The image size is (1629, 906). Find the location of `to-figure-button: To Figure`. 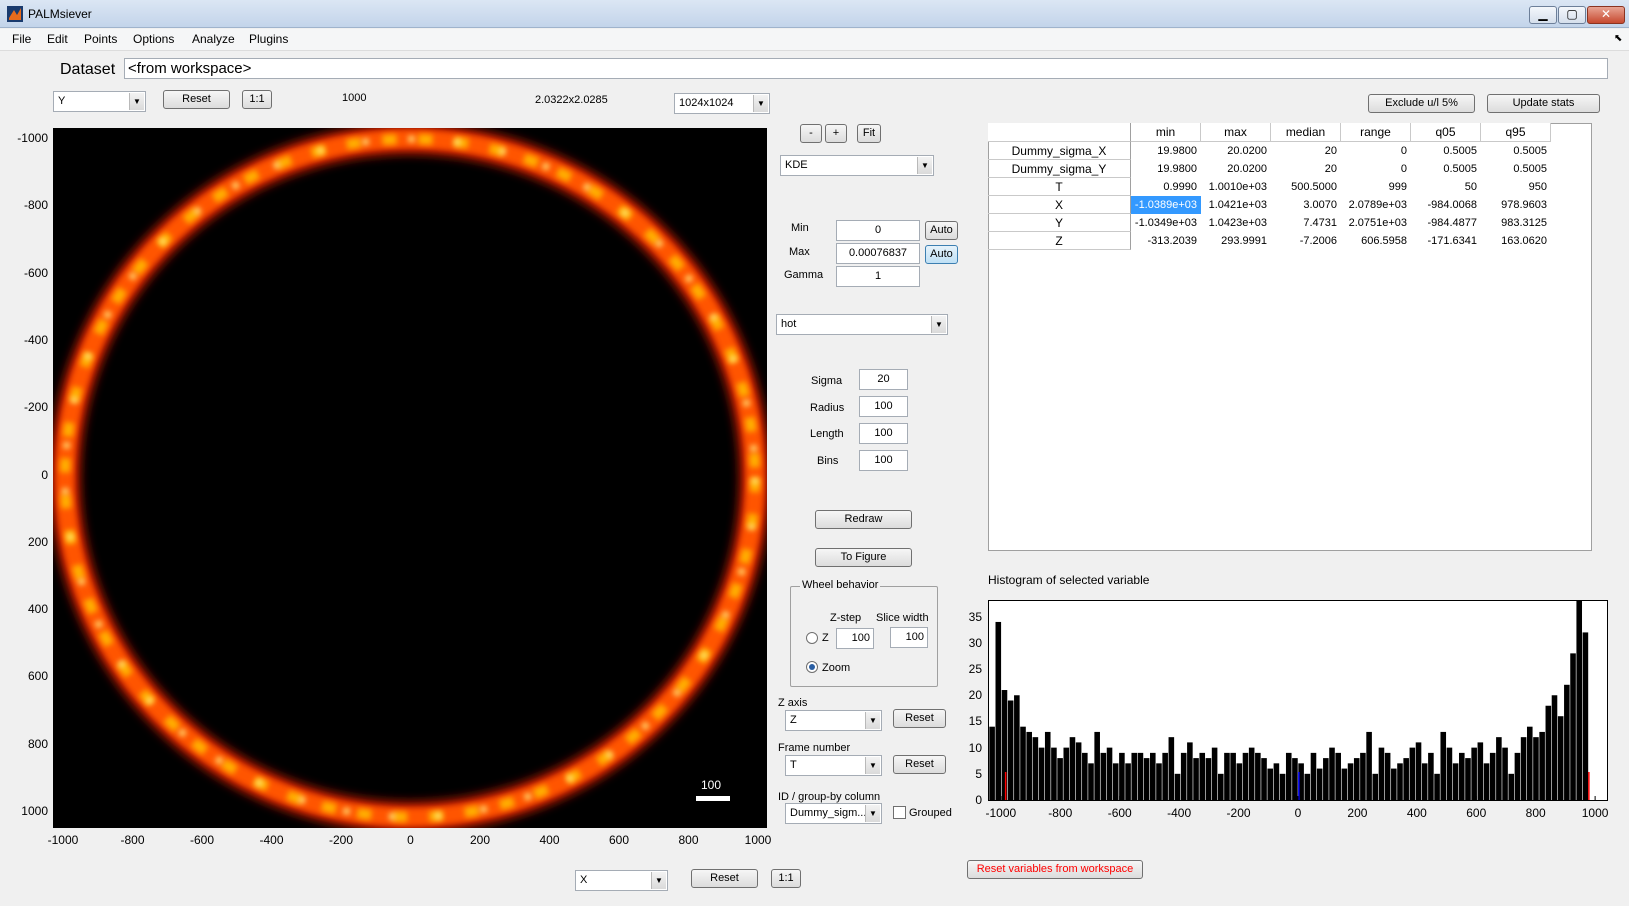

to-figure-button: To Figure is located at coordinates (863, 557).